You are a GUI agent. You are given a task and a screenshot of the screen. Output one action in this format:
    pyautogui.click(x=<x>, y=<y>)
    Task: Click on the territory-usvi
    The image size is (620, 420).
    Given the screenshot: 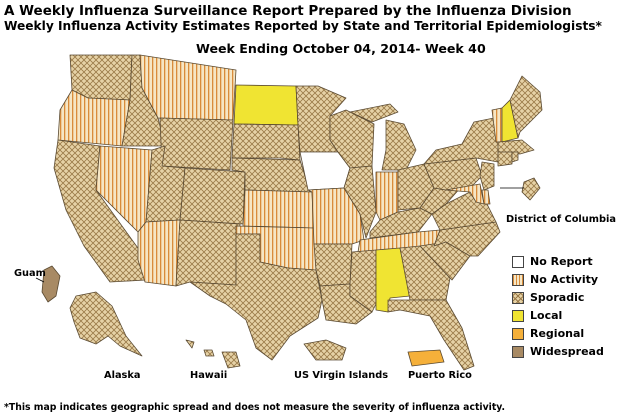 What is the action you would take?
    pyautogui.click(x=325, y=350)
    